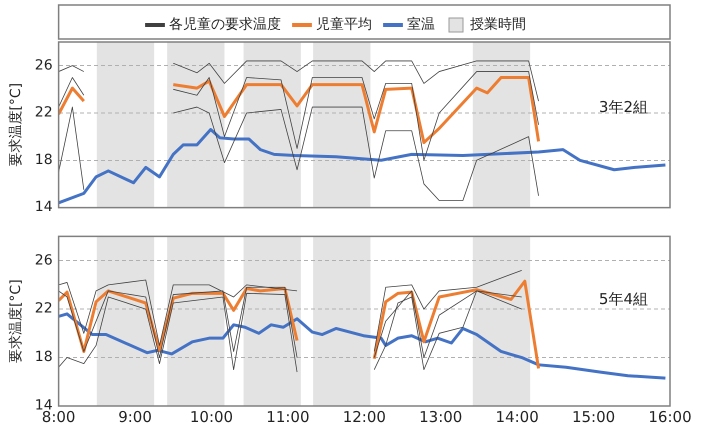 Image resolution: width=706 pixels, height=433 pixels. Describe the element at coordinates (421, 24) in the screenshot. I see `legend-label: 室温` at that location.